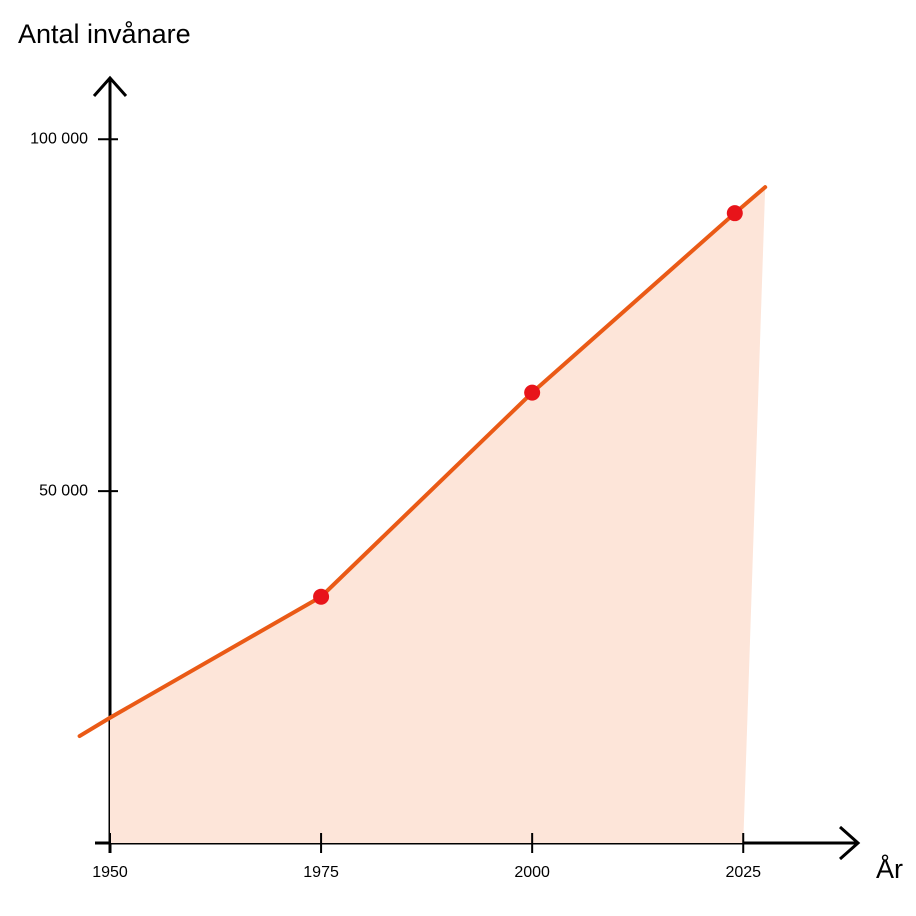  What do you see at coordinates (850, 843) in the screenshot?
I see `x-axis-arrow` at bounding box center [850, 843].